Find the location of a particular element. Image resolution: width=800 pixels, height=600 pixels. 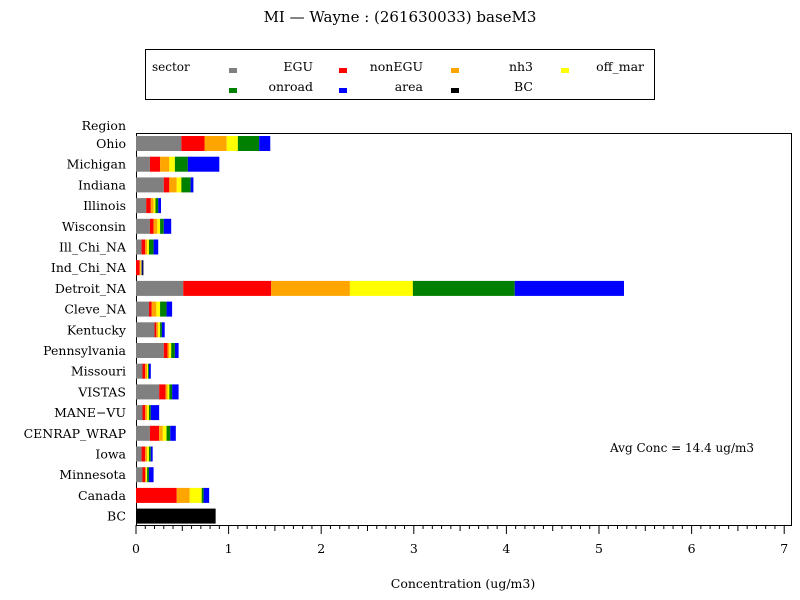

x-tick-label: 2 is located at coordinates (321, 548).